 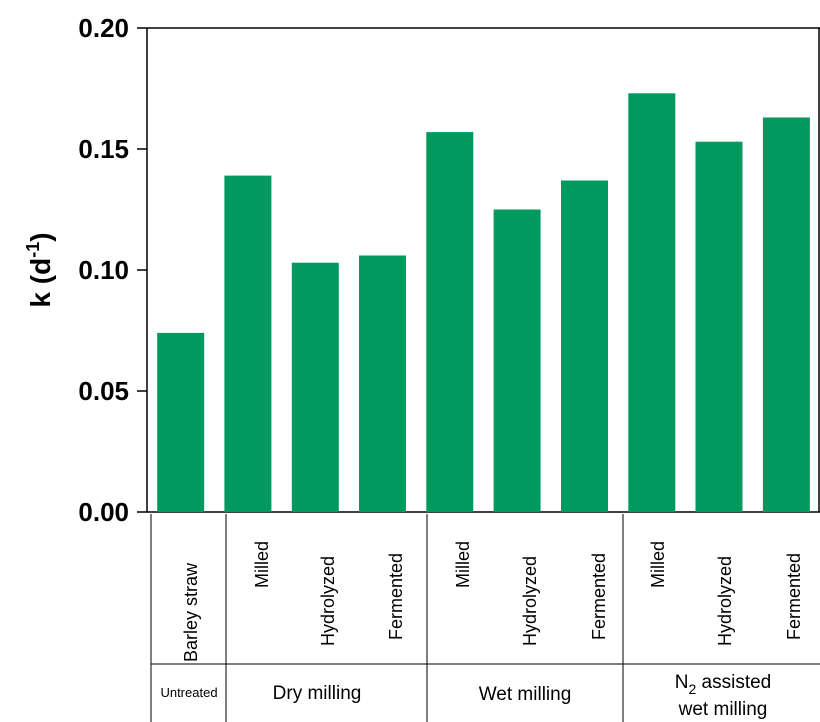 What do you see at coordinates (191, 612) in the screenshot?
I see `category-label: Barley straw` at bounding box center [191, 612].